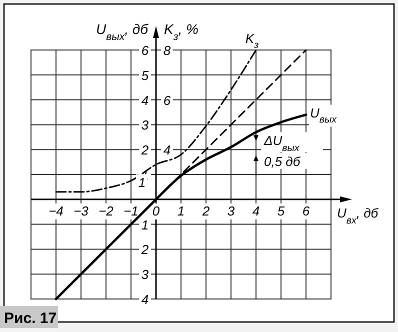 This screenshot has height=332, width=398. What do you see at coordinates (167, 50) in the screenshot?
I see `y2-tick-label: 8` at bounding box center [167, 50].